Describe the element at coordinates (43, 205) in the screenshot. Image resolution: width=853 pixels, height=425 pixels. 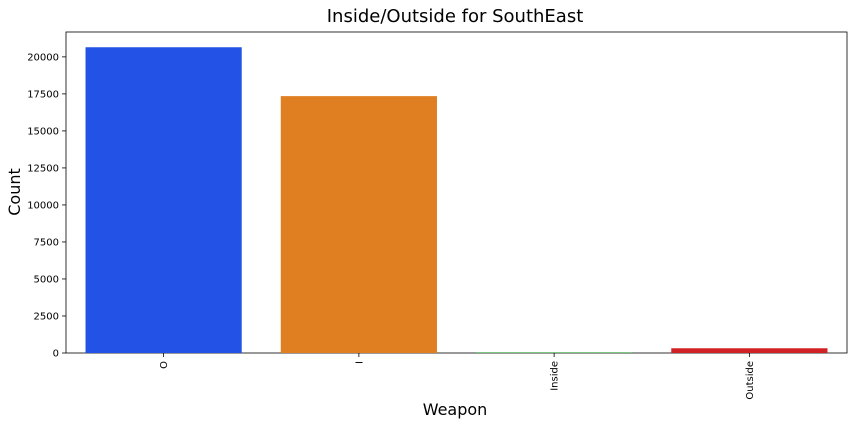
I see `y-tick-label: 10000` at that location.